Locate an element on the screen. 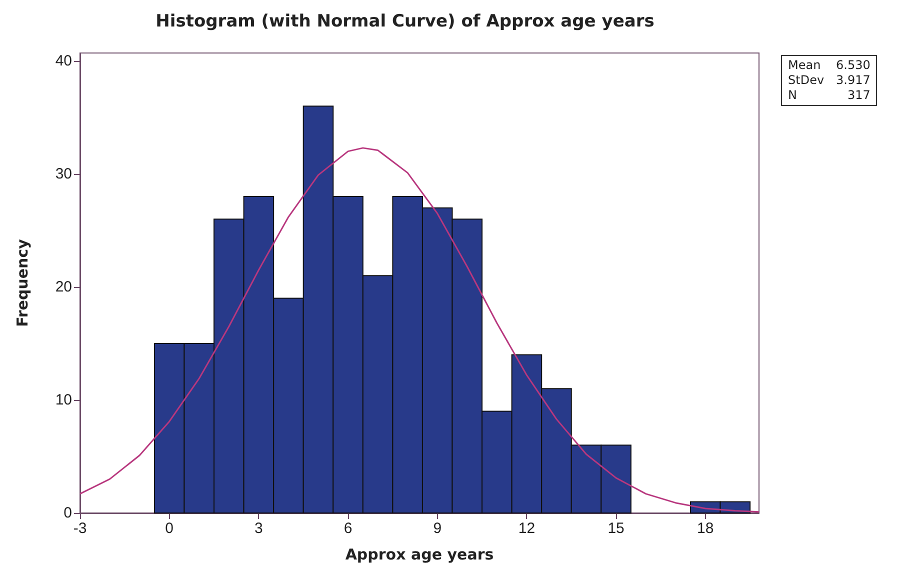 This screenshot has width=897, height=578. y-tick-label: 30 is located at coordinates (63, 173).